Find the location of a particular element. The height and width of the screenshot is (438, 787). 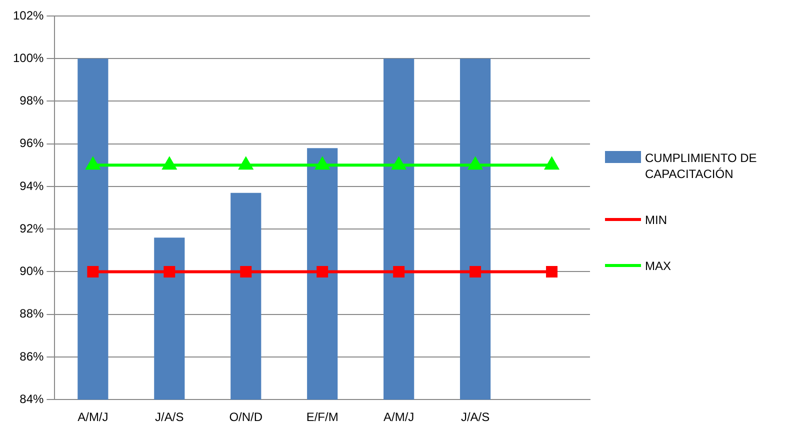

y-tick-label: 84% is located at coordinates (32, 399).